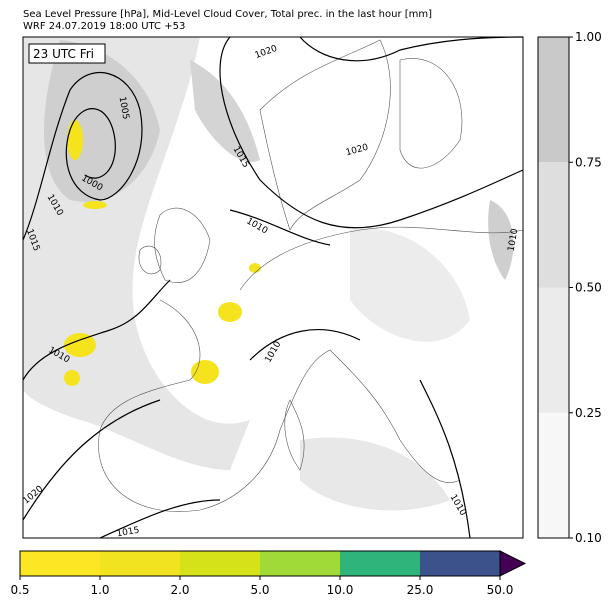  Describe the element at coordinates (420, 590) in the screenshot. I see `colorbar-tick-label: 25.0` at that location.